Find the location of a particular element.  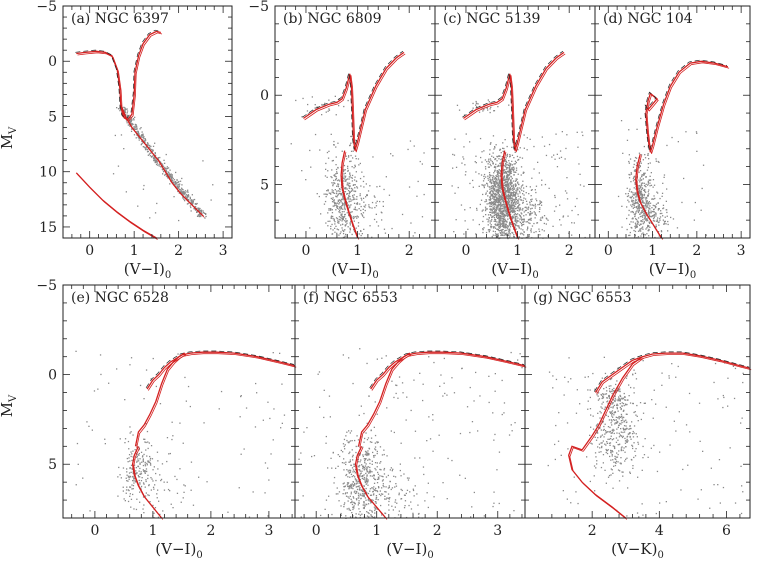

x-tick-label: 0 is located at coordinates (94, 531).